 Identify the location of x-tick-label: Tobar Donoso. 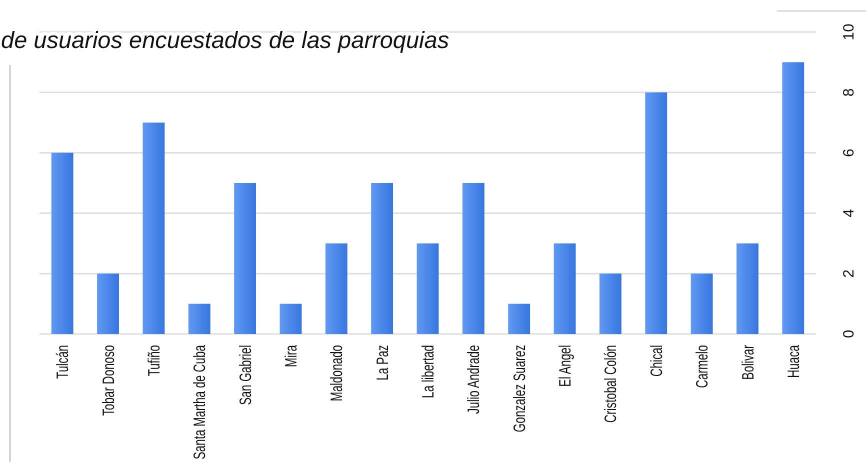
(109, 380).